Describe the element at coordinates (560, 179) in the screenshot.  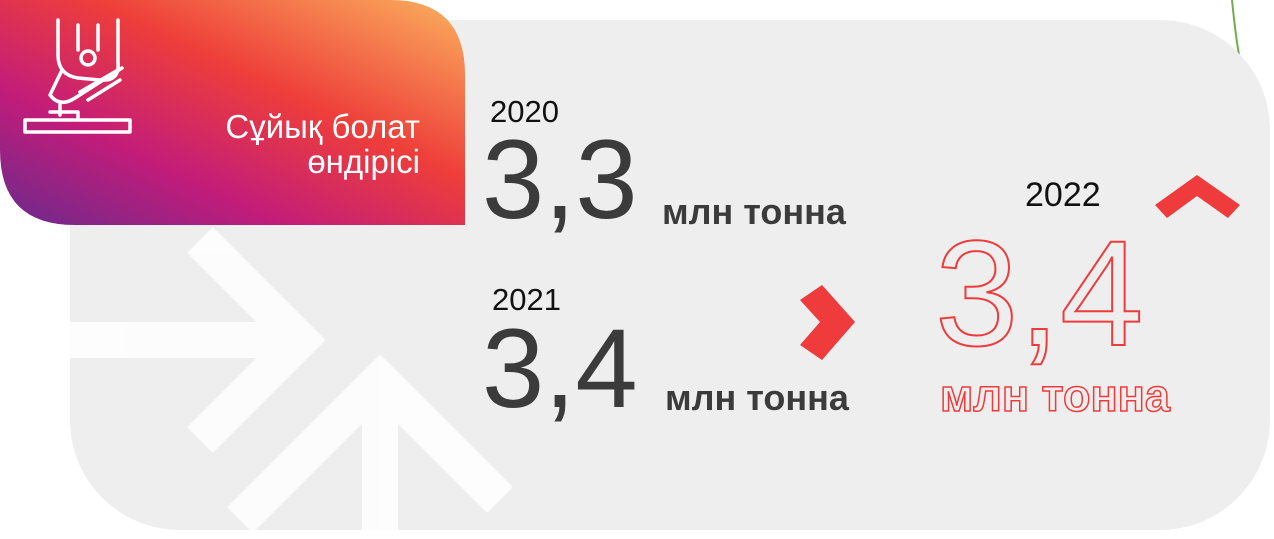
I see `value: 3,3` at that location.